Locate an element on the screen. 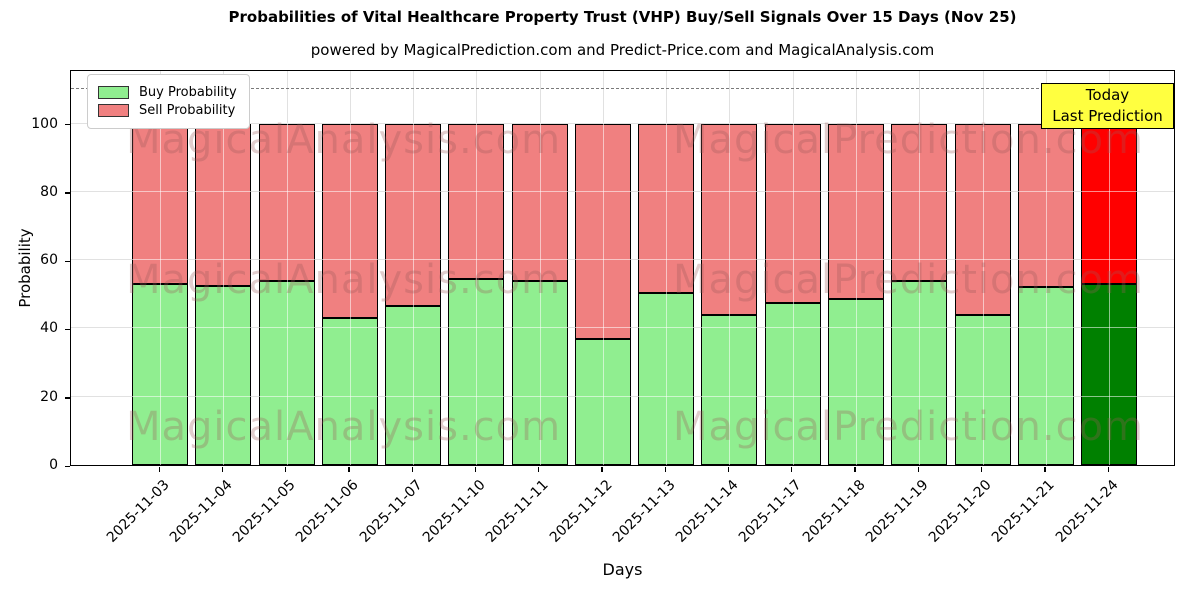 The height and width of the screenshot is (600, 1200). xtick-2025-11-21: 2025-11-21 is located at coordinates (1024, 511).